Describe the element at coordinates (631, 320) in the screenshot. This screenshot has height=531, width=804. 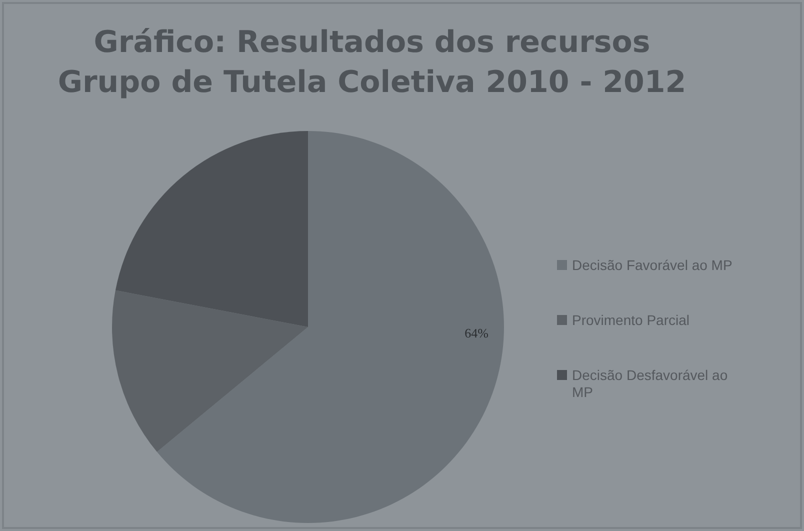
I see `legend-label: Provimento Parcial` at that location.